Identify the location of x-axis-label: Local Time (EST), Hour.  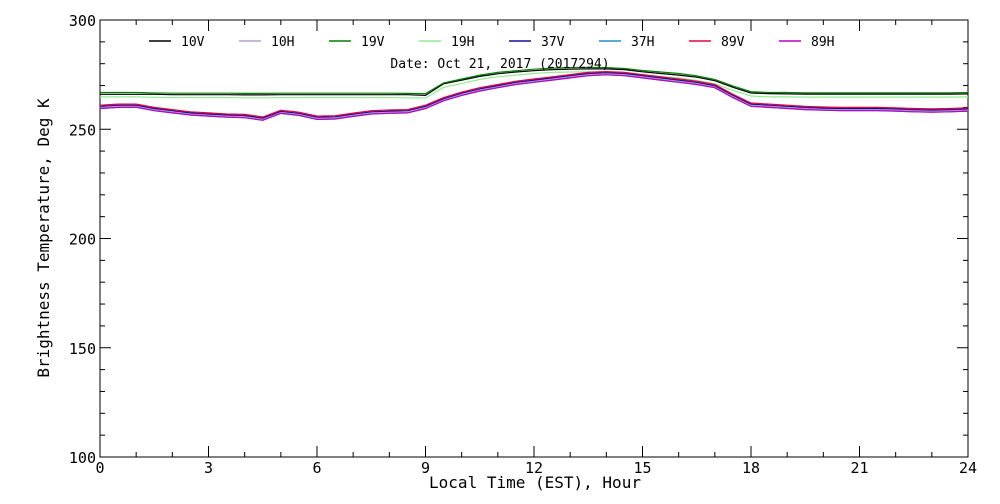
(535, 482).